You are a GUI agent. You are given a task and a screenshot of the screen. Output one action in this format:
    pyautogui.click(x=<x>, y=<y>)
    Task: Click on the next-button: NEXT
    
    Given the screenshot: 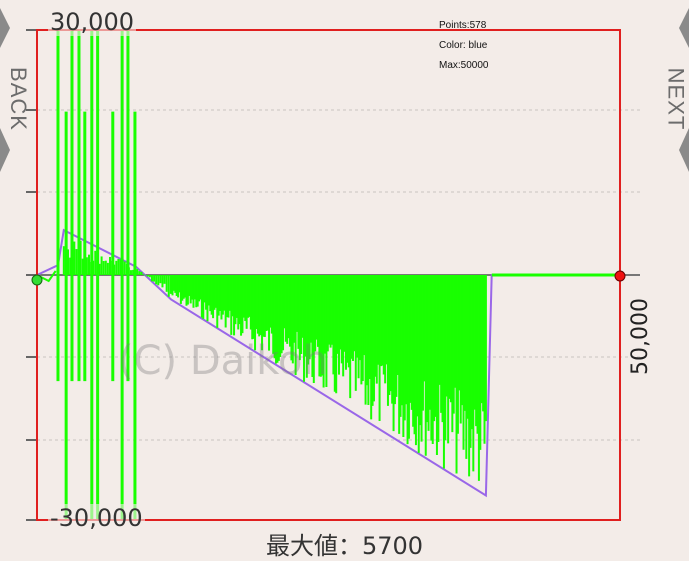 What is the action you would take?
    pyautogui.click(x=676, y=89)
    